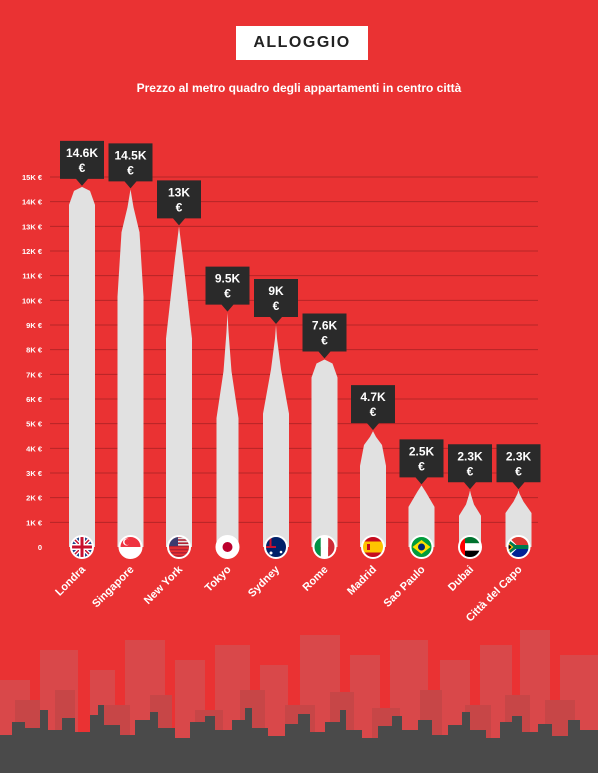 The height and width of the screenshot is (773, 598). I want to click on x-tick-label: Madrid, so click(362, 581).